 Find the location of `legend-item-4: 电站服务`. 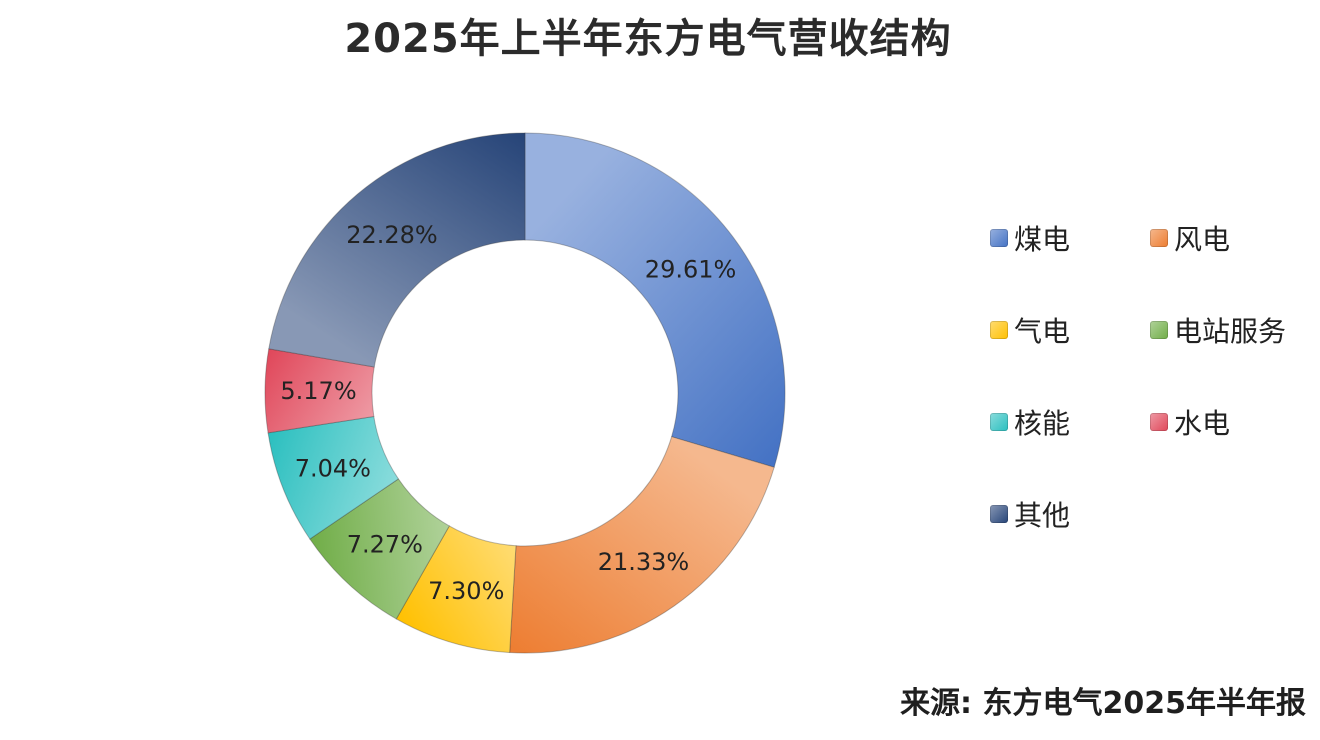

legend-item-4: 电站服务 is located at coordinates (1218, 330).